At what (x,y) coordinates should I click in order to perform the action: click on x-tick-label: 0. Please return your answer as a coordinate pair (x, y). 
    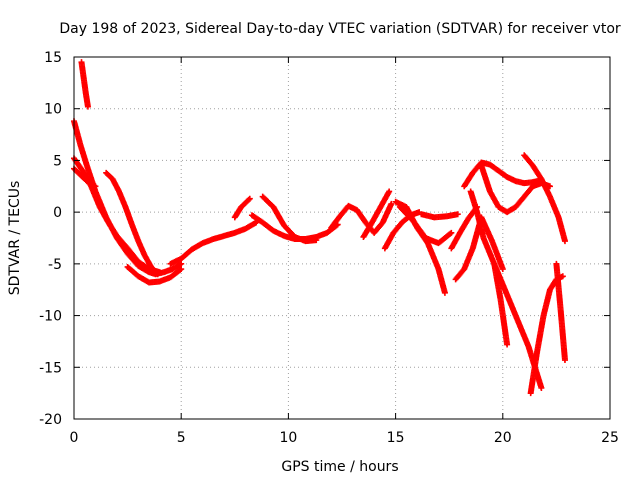
    Looking at the image, I should click on (74, 438).